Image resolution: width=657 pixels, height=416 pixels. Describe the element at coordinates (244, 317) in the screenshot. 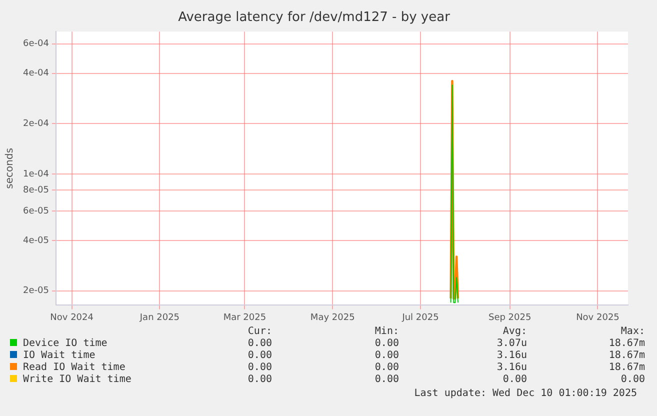

I see `x-tick-label: Mar 2025` at that location.